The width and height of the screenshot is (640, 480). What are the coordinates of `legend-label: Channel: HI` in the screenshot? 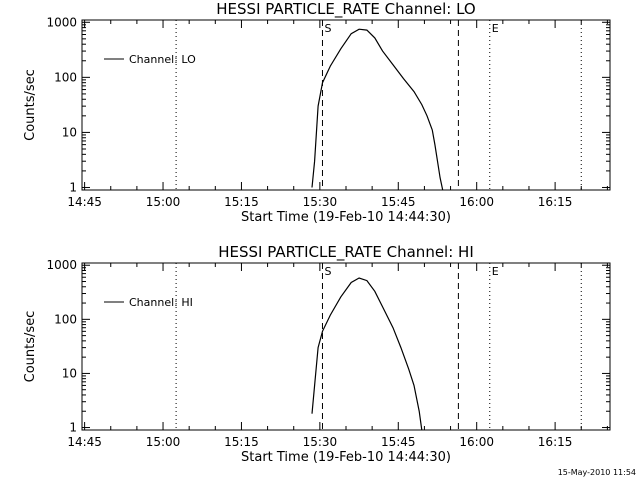 It's located at (161, 302).